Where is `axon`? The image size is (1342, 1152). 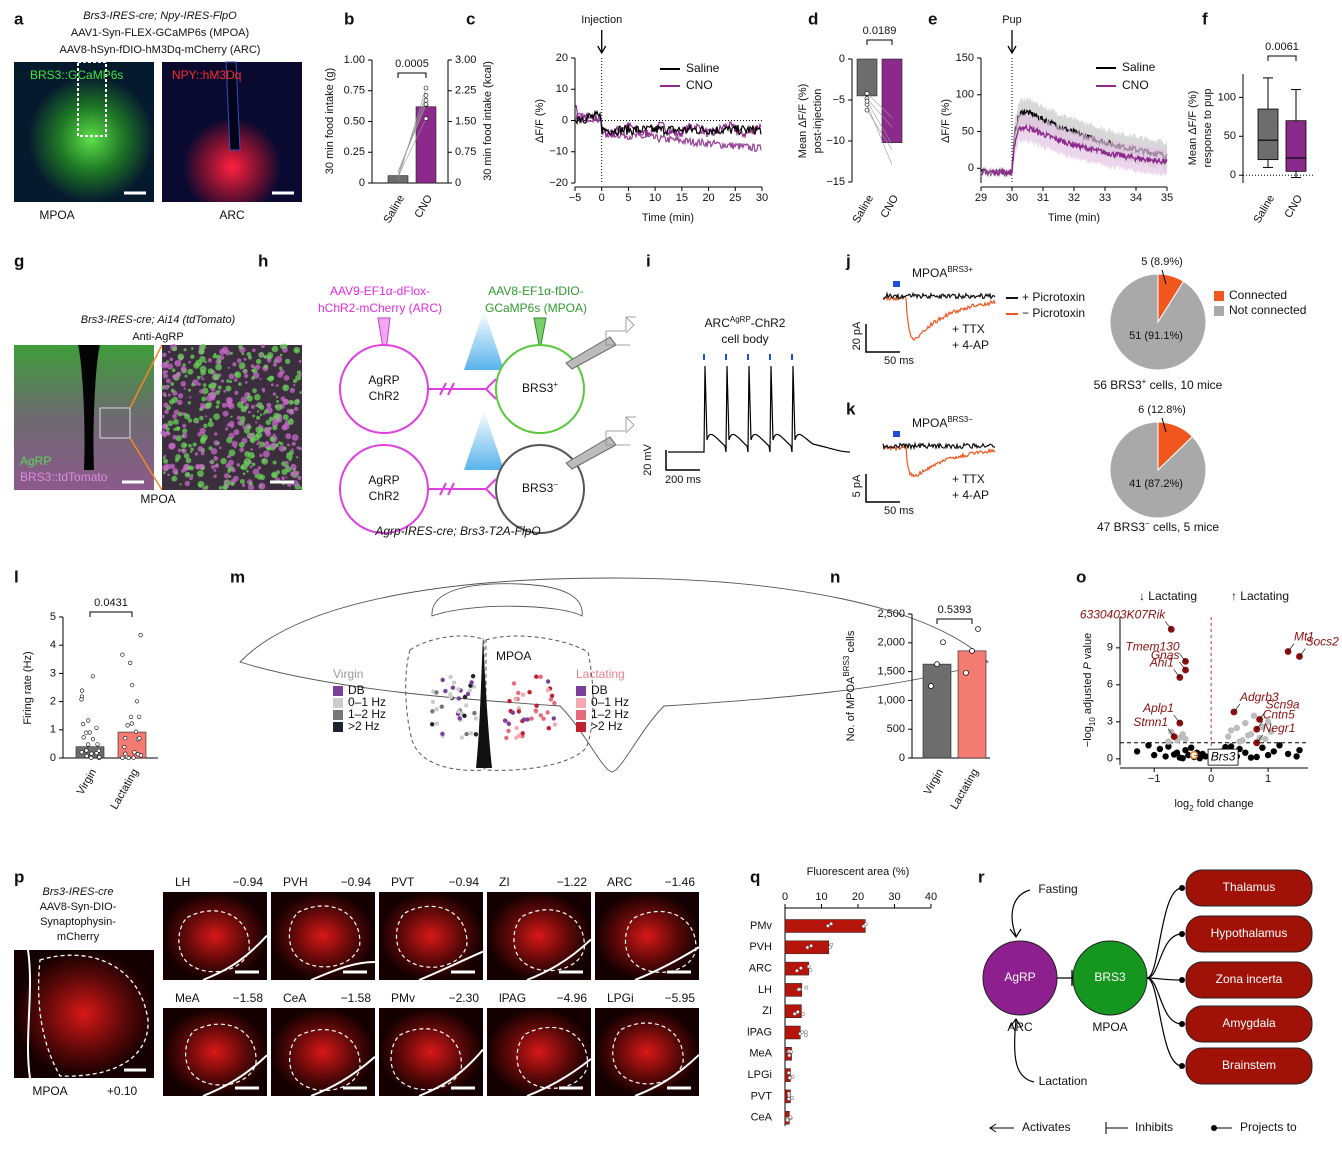
axon is located at coordinates (462, 389).